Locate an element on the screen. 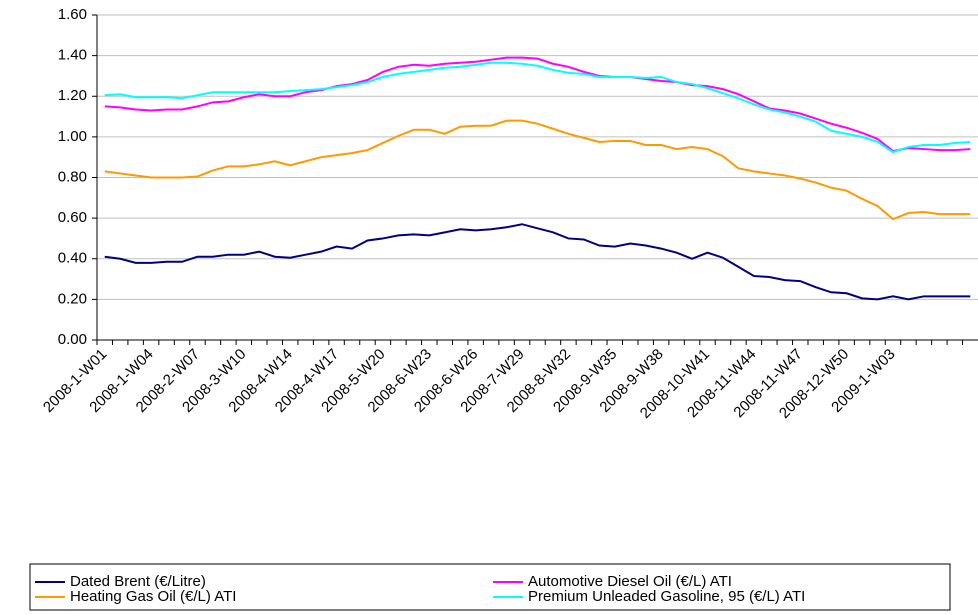 The height and width of the screenshot is (615, 978). y-tick-label: 1.60 is located at coordinates (72, 14).